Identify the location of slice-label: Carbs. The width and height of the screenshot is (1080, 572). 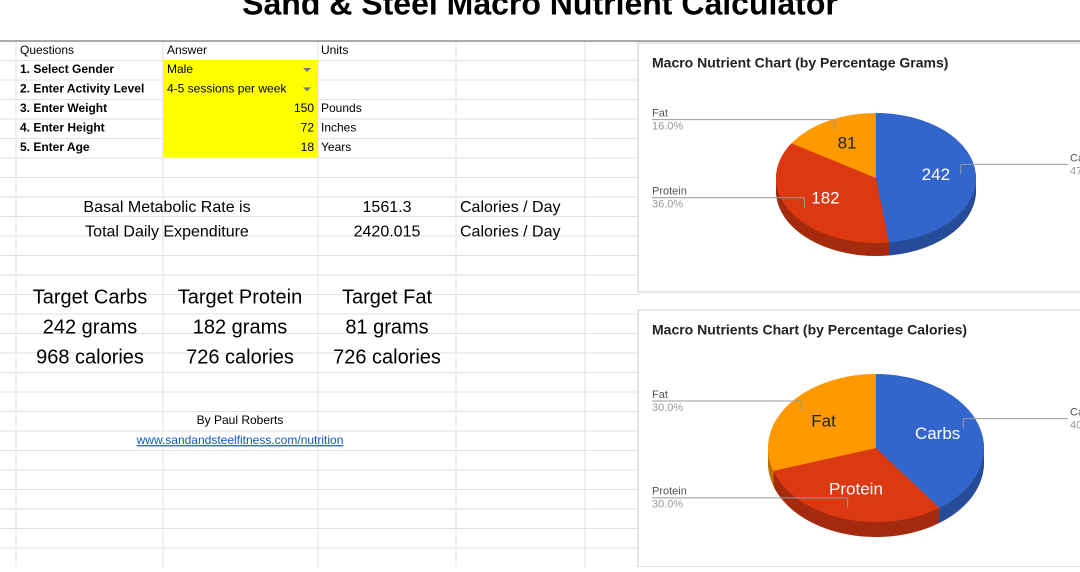
(937, 433).